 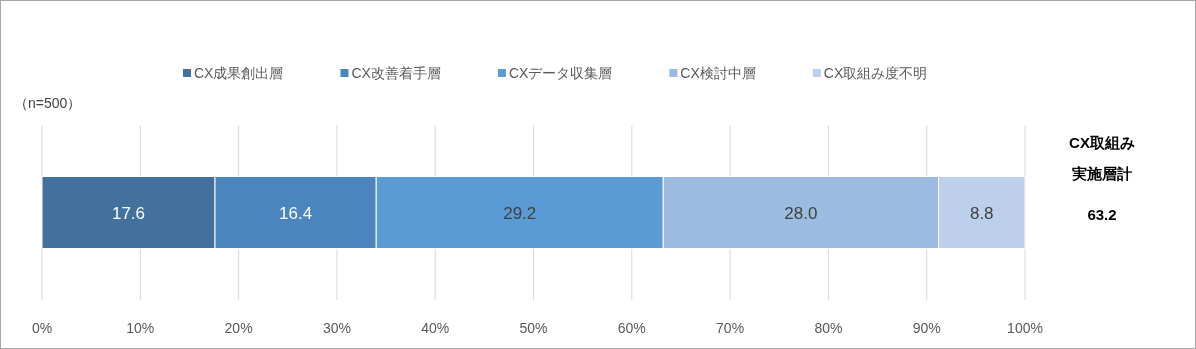 I want to click on x-tick-label: 50%, so click(x=533, y=328).